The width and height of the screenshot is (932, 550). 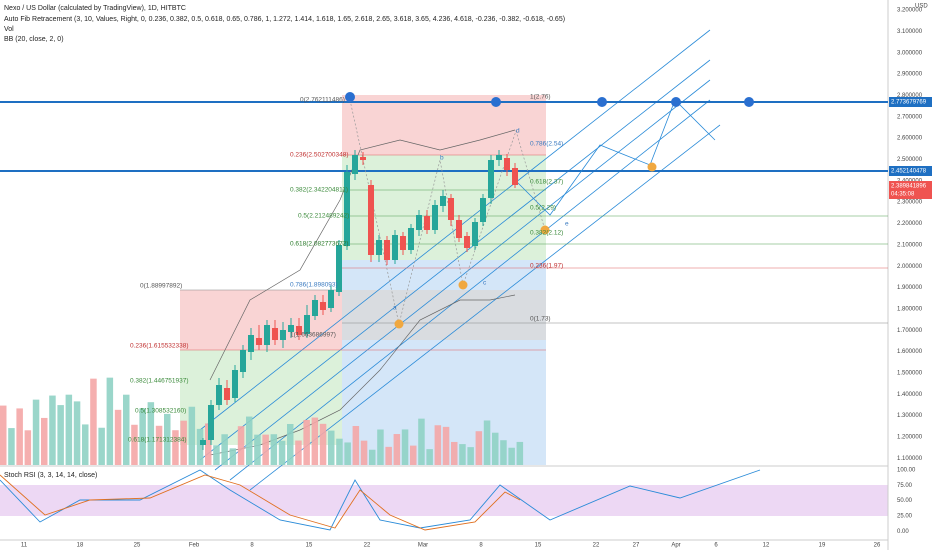 I want to click on pattern-label: e, so click(x=567, y=224).